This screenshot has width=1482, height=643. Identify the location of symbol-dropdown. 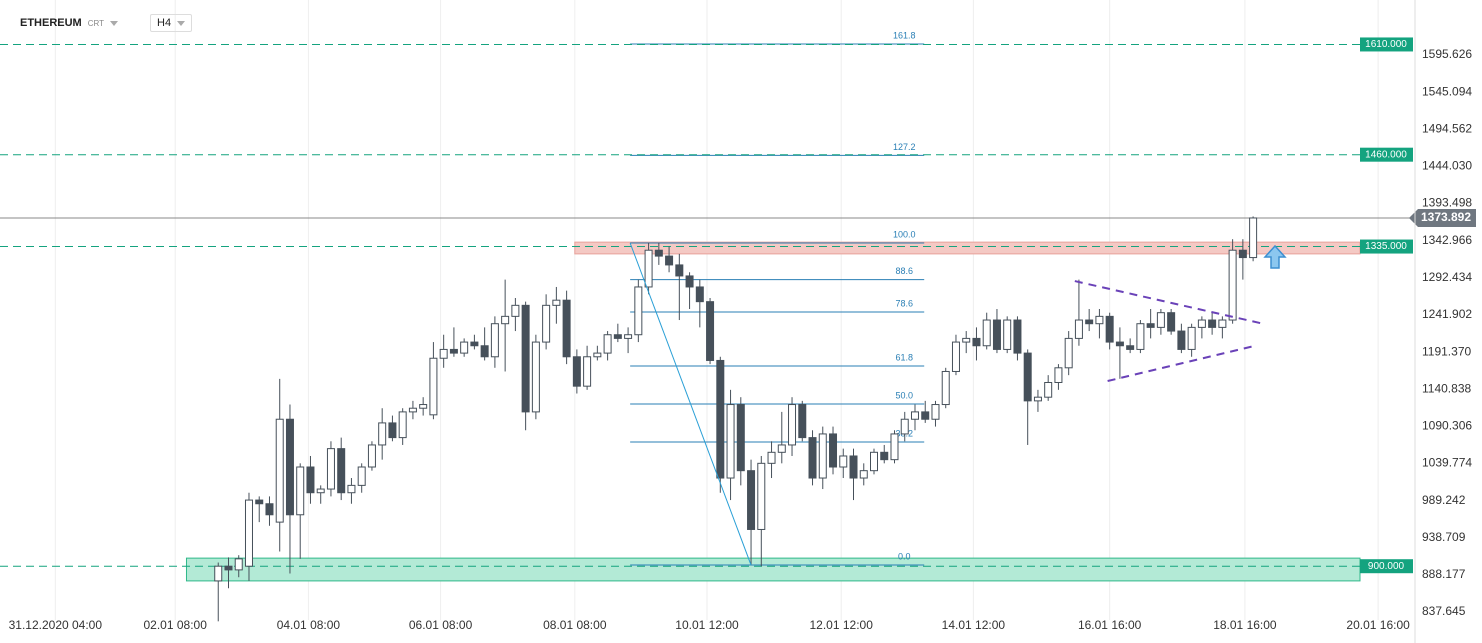
(114, 23).